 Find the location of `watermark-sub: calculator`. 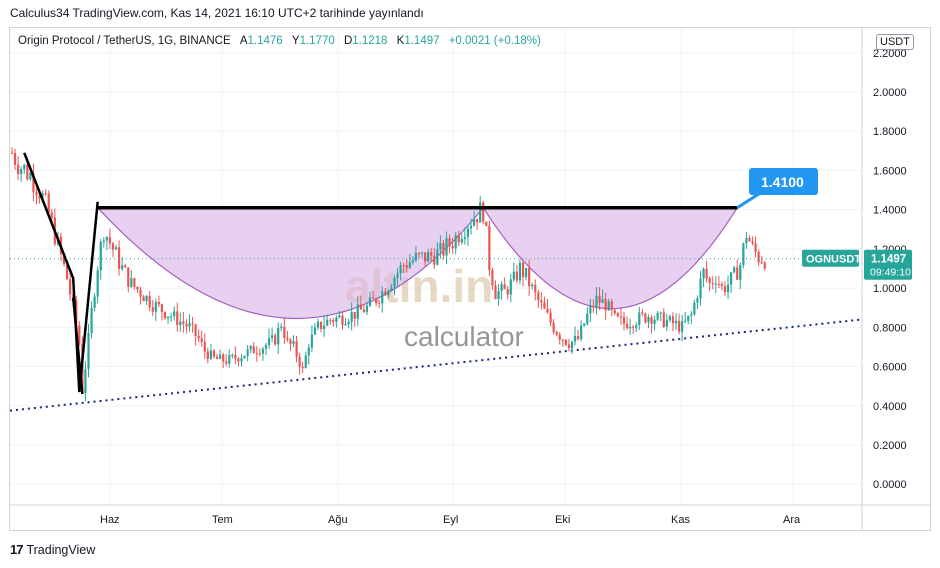

watermark-sub: calculator is located at coordinates (464, 336).